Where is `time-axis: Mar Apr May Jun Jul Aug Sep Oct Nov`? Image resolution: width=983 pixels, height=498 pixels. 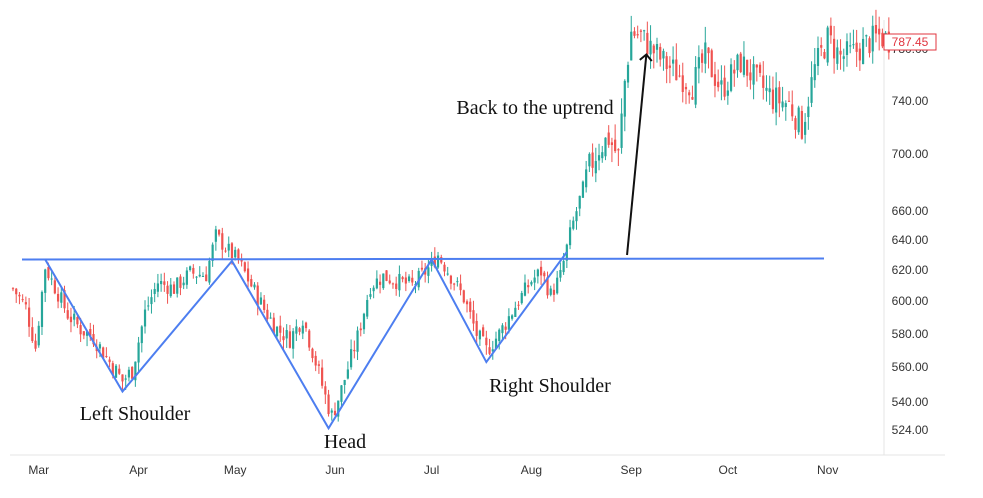
time-axis: Mar Apr May Jun Jul Aug Sep Oct Nov is located at coordinates (433, 470).